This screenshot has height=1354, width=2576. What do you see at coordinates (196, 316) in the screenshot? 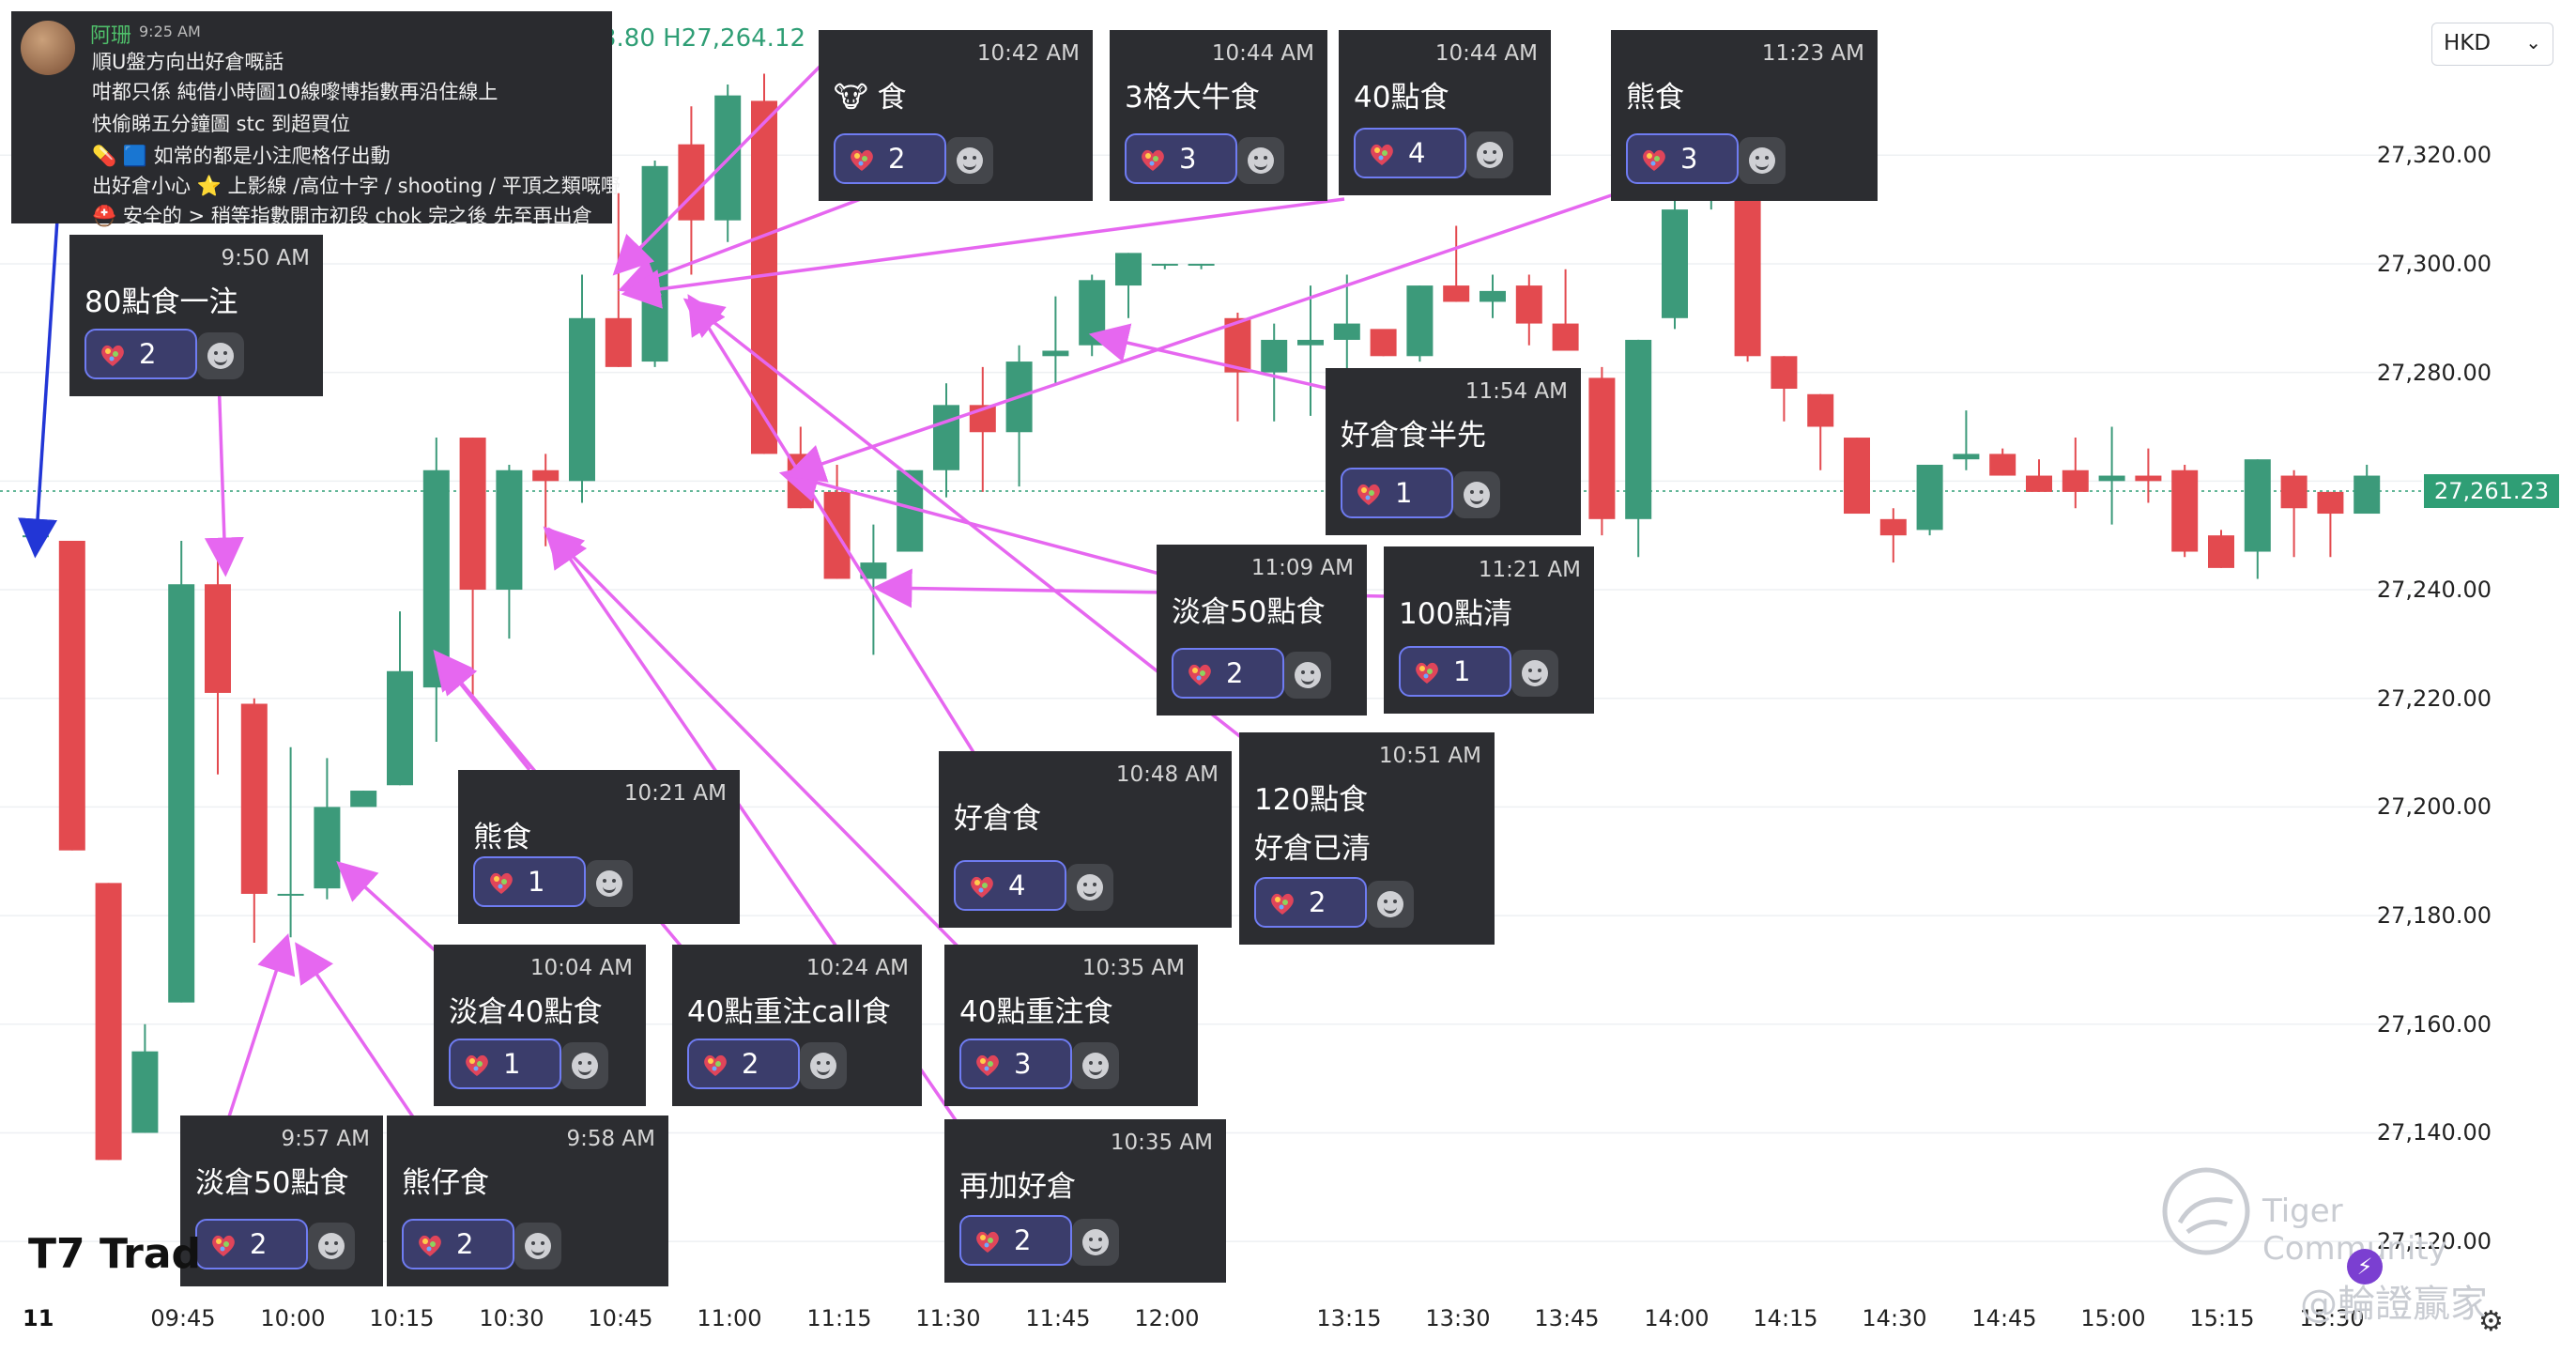
I see `note-card: 9:50 AM 80點食一注 2` at bounding box center [196, 316].